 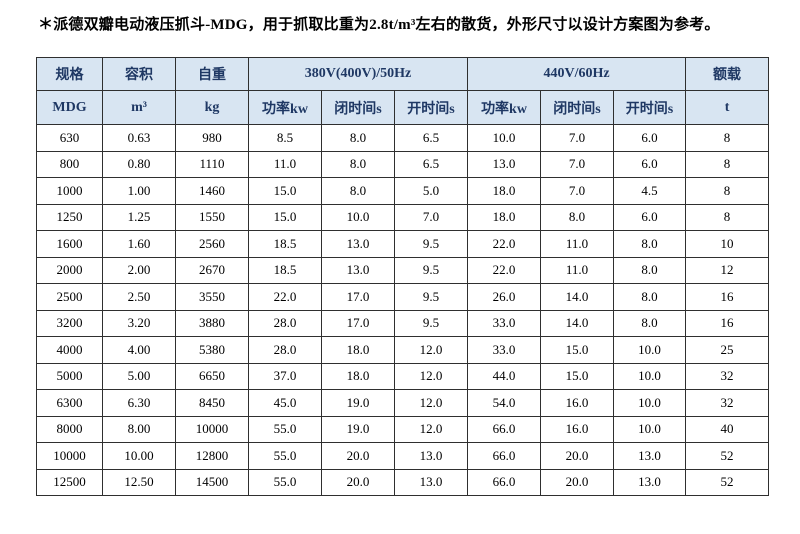 I want to click on table-row: 4000 4.00 5380 28.0 18.0 12.0 33.0 15.0 10.0 25, so click(x=403, y=350).